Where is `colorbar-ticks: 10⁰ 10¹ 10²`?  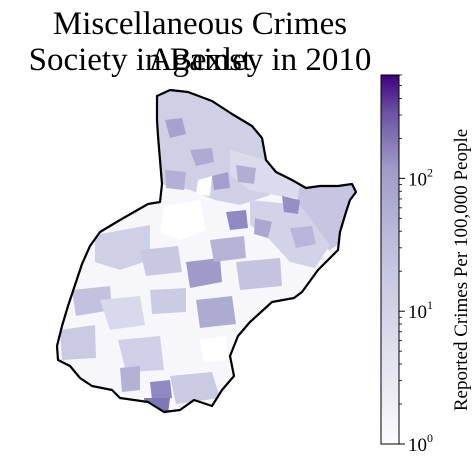 colorbar-ticks: 10⁰ 10¹ 10² is located at coordinates (416, 265).